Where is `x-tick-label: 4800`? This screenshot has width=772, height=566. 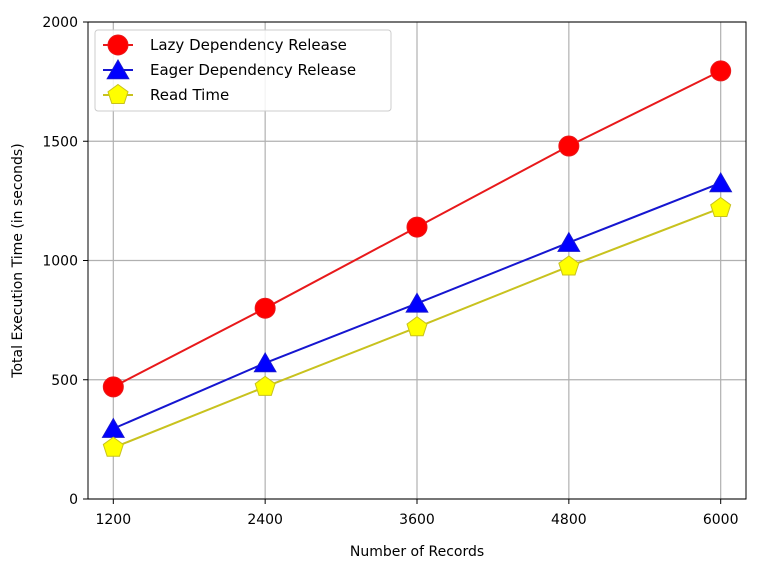
x-tick-label: 4800 is located at coordinates (569, 520).